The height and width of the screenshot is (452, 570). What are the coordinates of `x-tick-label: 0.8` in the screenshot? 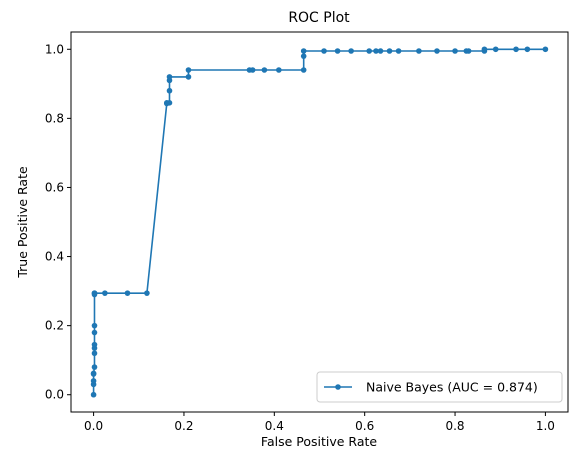 It's located at (454, 426).